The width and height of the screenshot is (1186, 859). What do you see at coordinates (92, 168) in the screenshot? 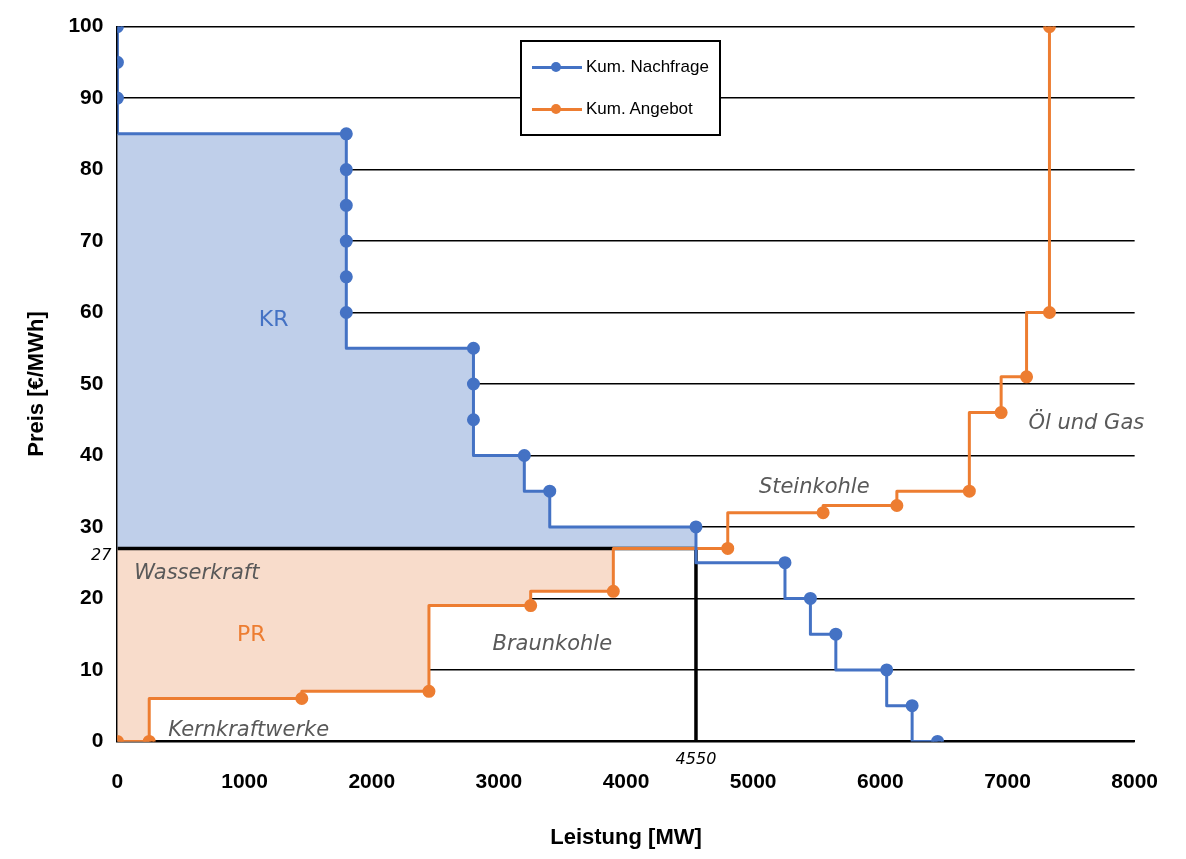
I see `y-tick-label: 80` at bounding box center [92, 168].